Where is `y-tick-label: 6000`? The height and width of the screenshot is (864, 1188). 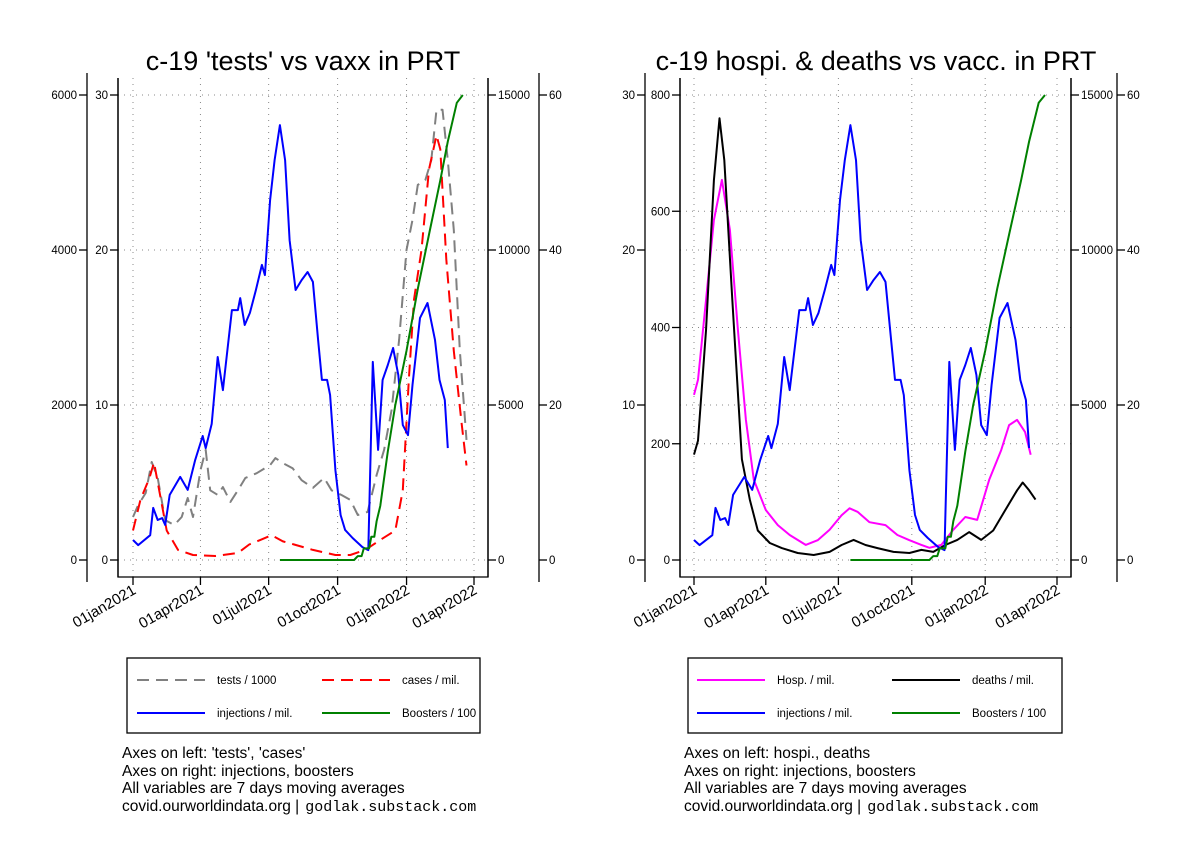 y-tick-label: 6000 is located at coordinates (64, 96).